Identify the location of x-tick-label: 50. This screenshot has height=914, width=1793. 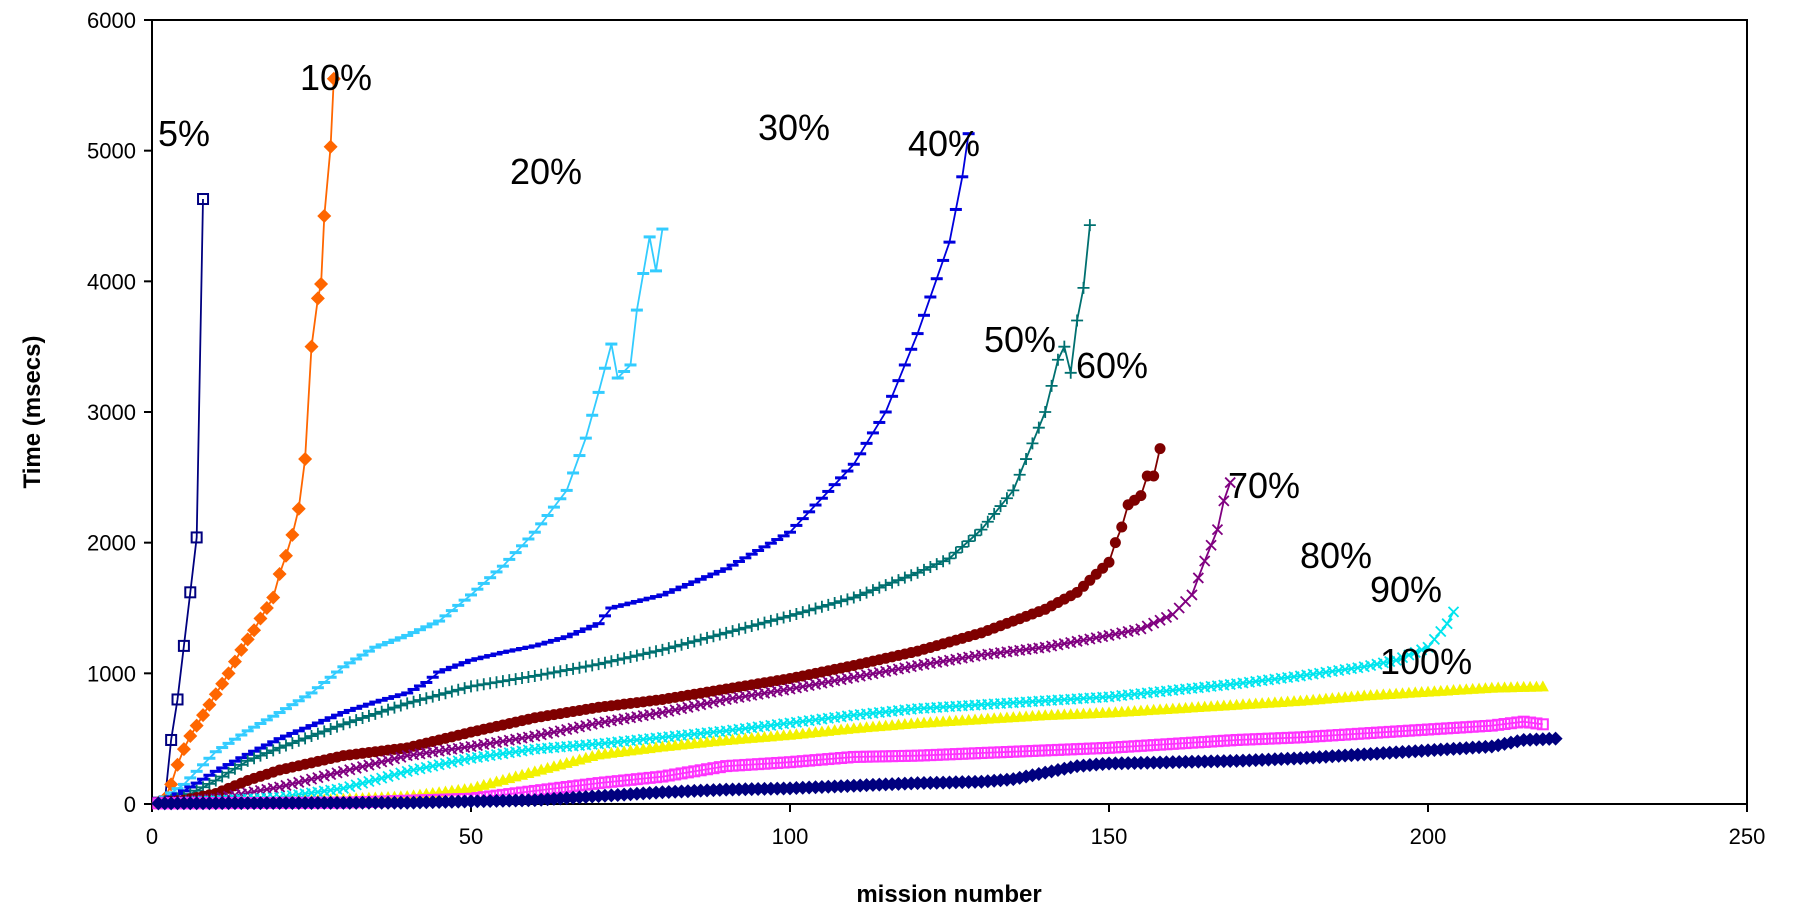
(471, 836).